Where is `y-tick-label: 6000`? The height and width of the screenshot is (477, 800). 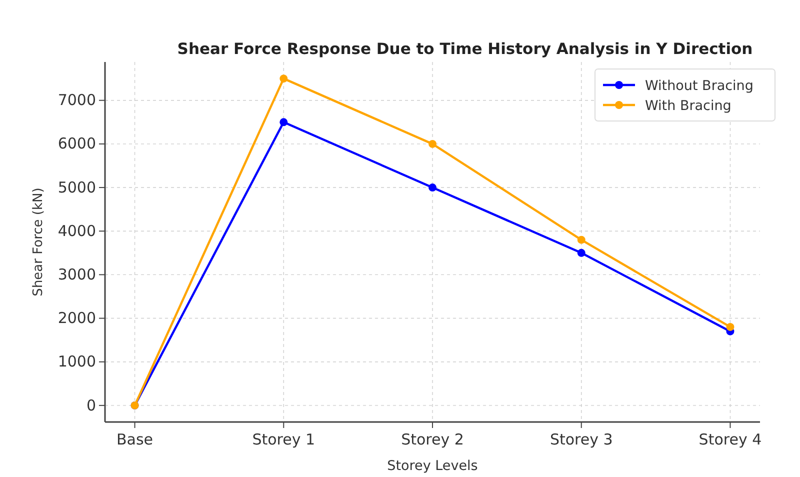
y-tick-label: 6000 is located at coordinates (77, 143).